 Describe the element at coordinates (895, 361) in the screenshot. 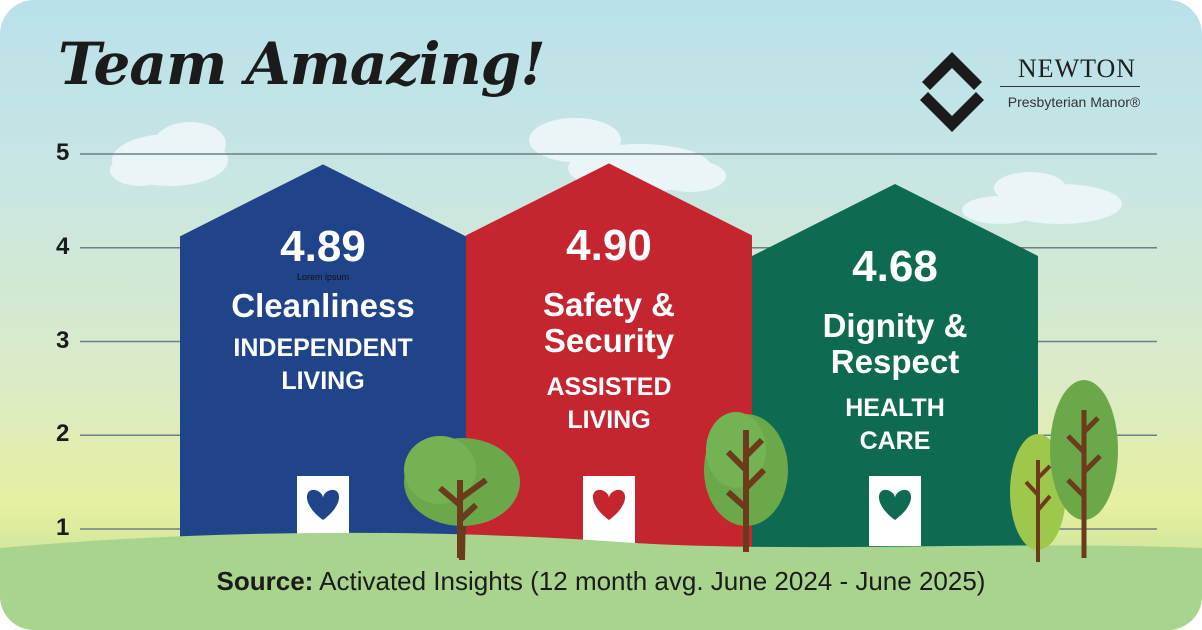

I see `category-label: Respect` at that location.